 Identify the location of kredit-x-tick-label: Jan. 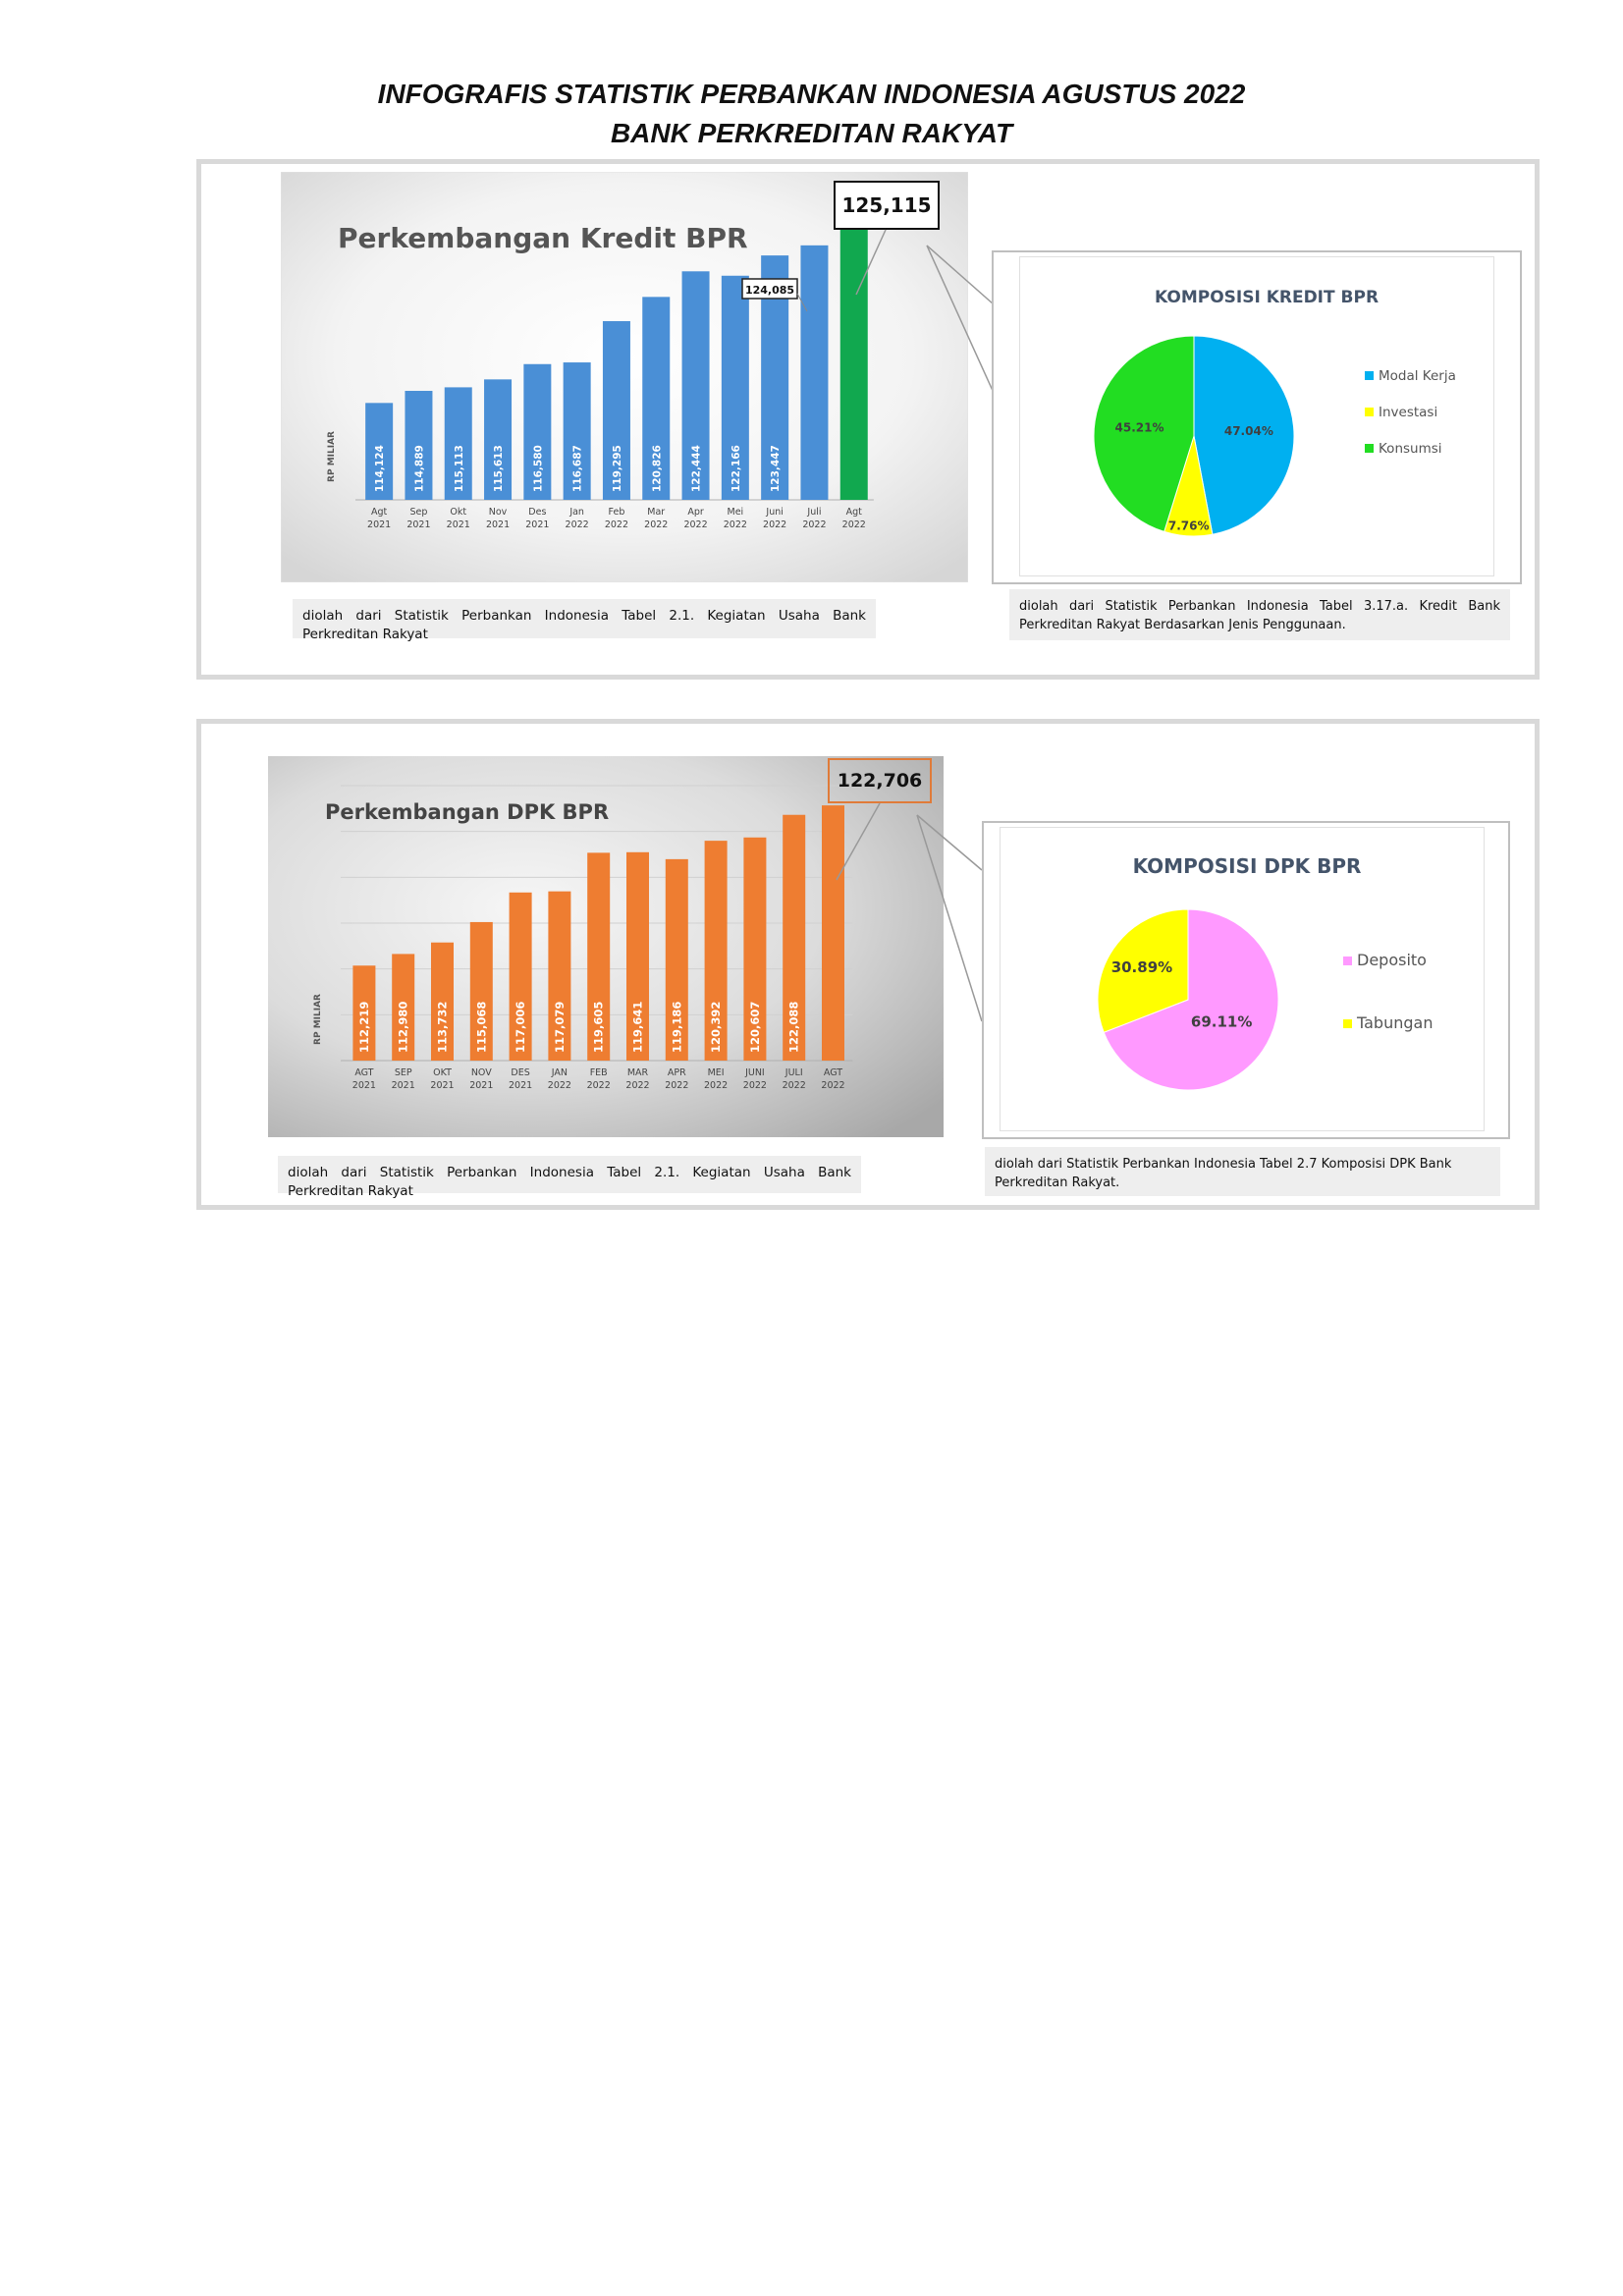
(576, 512).